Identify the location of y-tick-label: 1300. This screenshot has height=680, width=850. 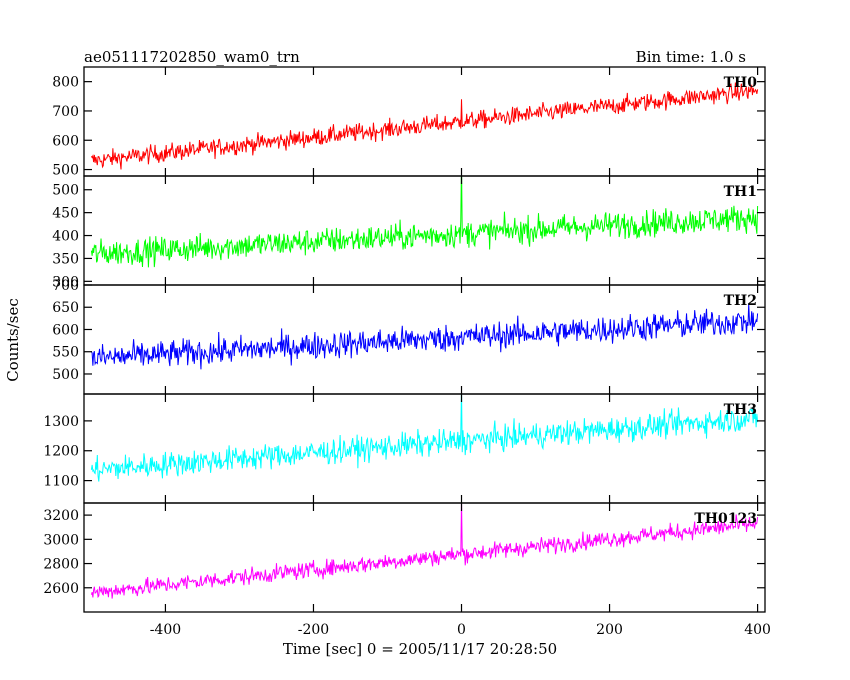
(61, 422).